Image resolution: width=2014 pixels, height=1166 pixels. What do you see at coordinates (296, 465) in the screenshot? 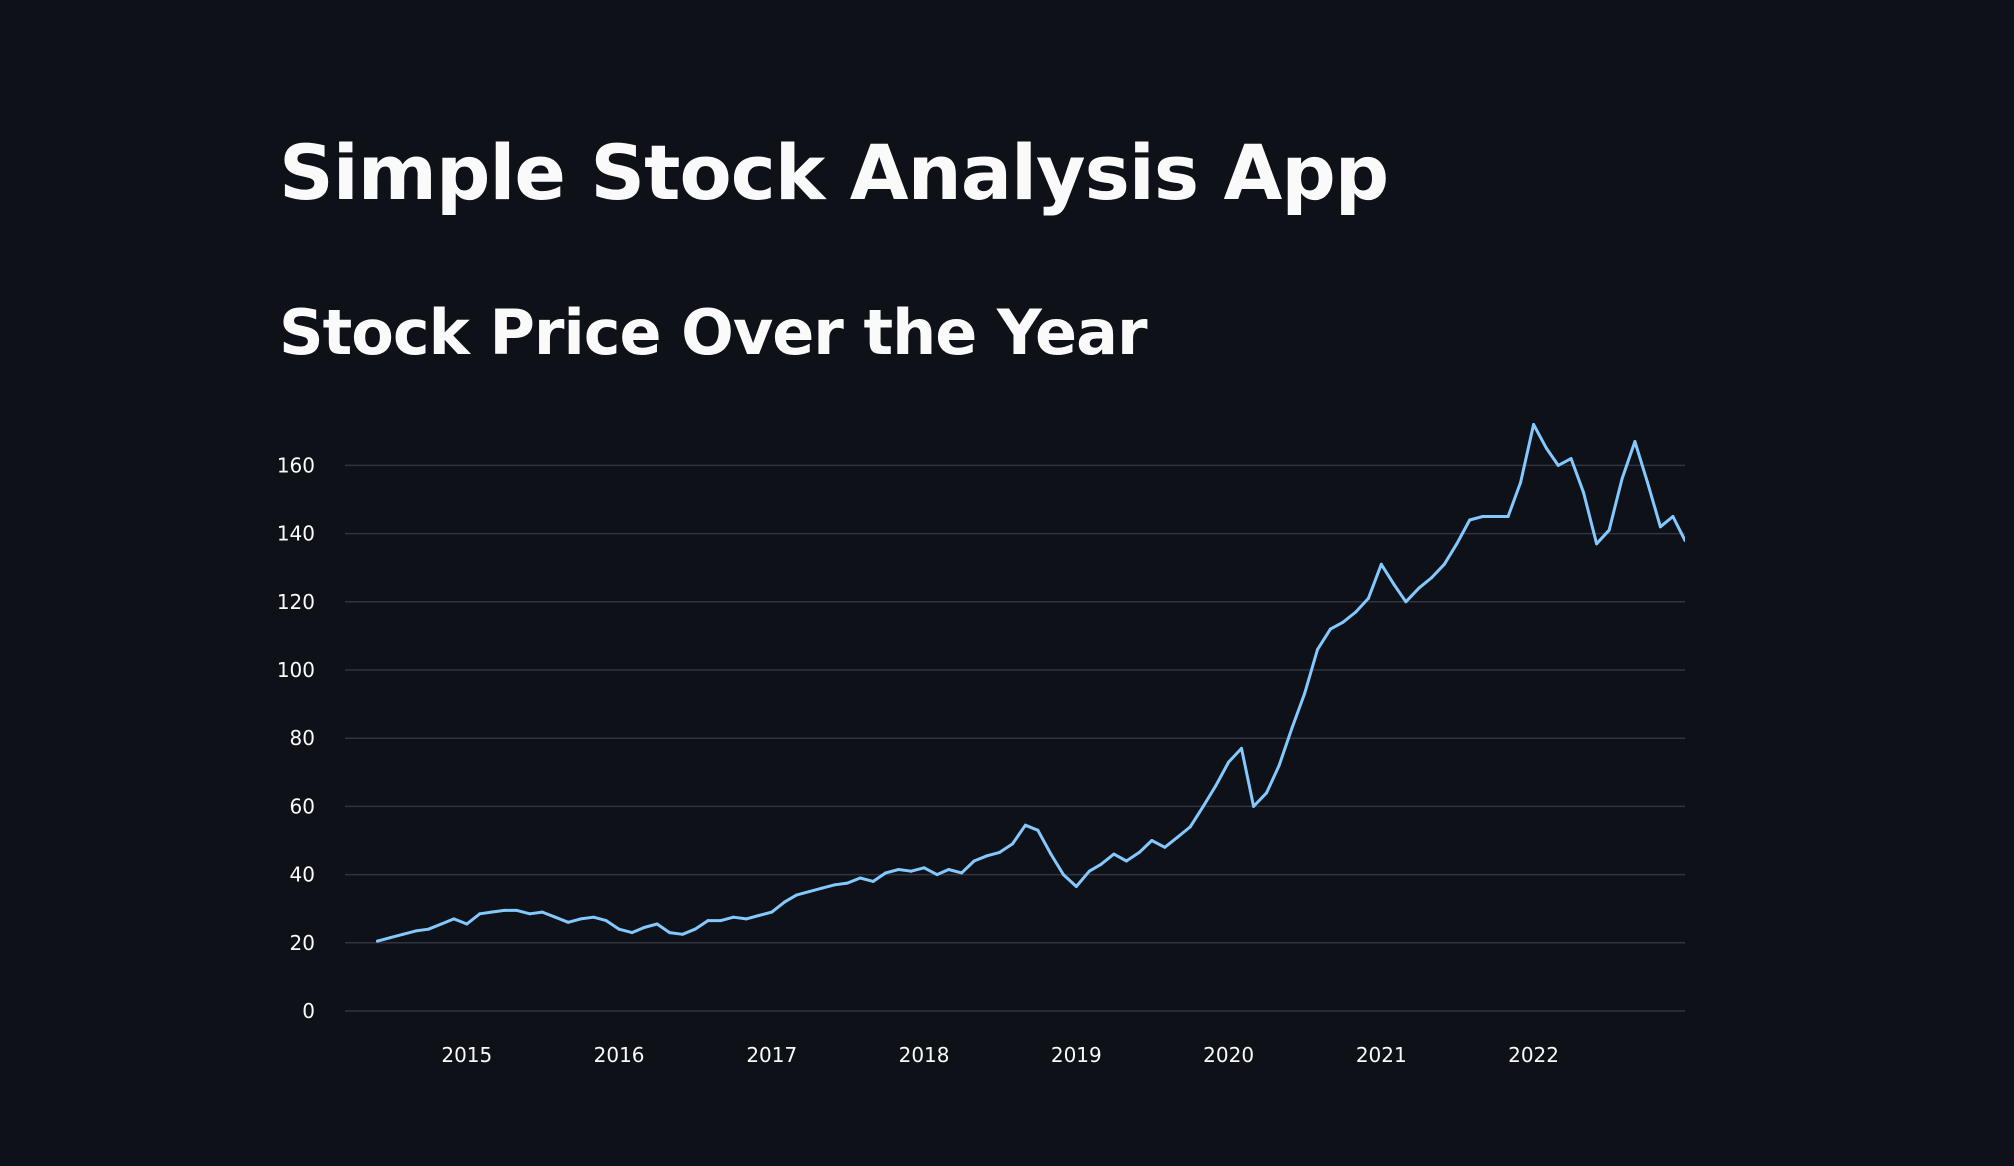
I see `y-tick-label: 160` at bounding box center [296, 465].